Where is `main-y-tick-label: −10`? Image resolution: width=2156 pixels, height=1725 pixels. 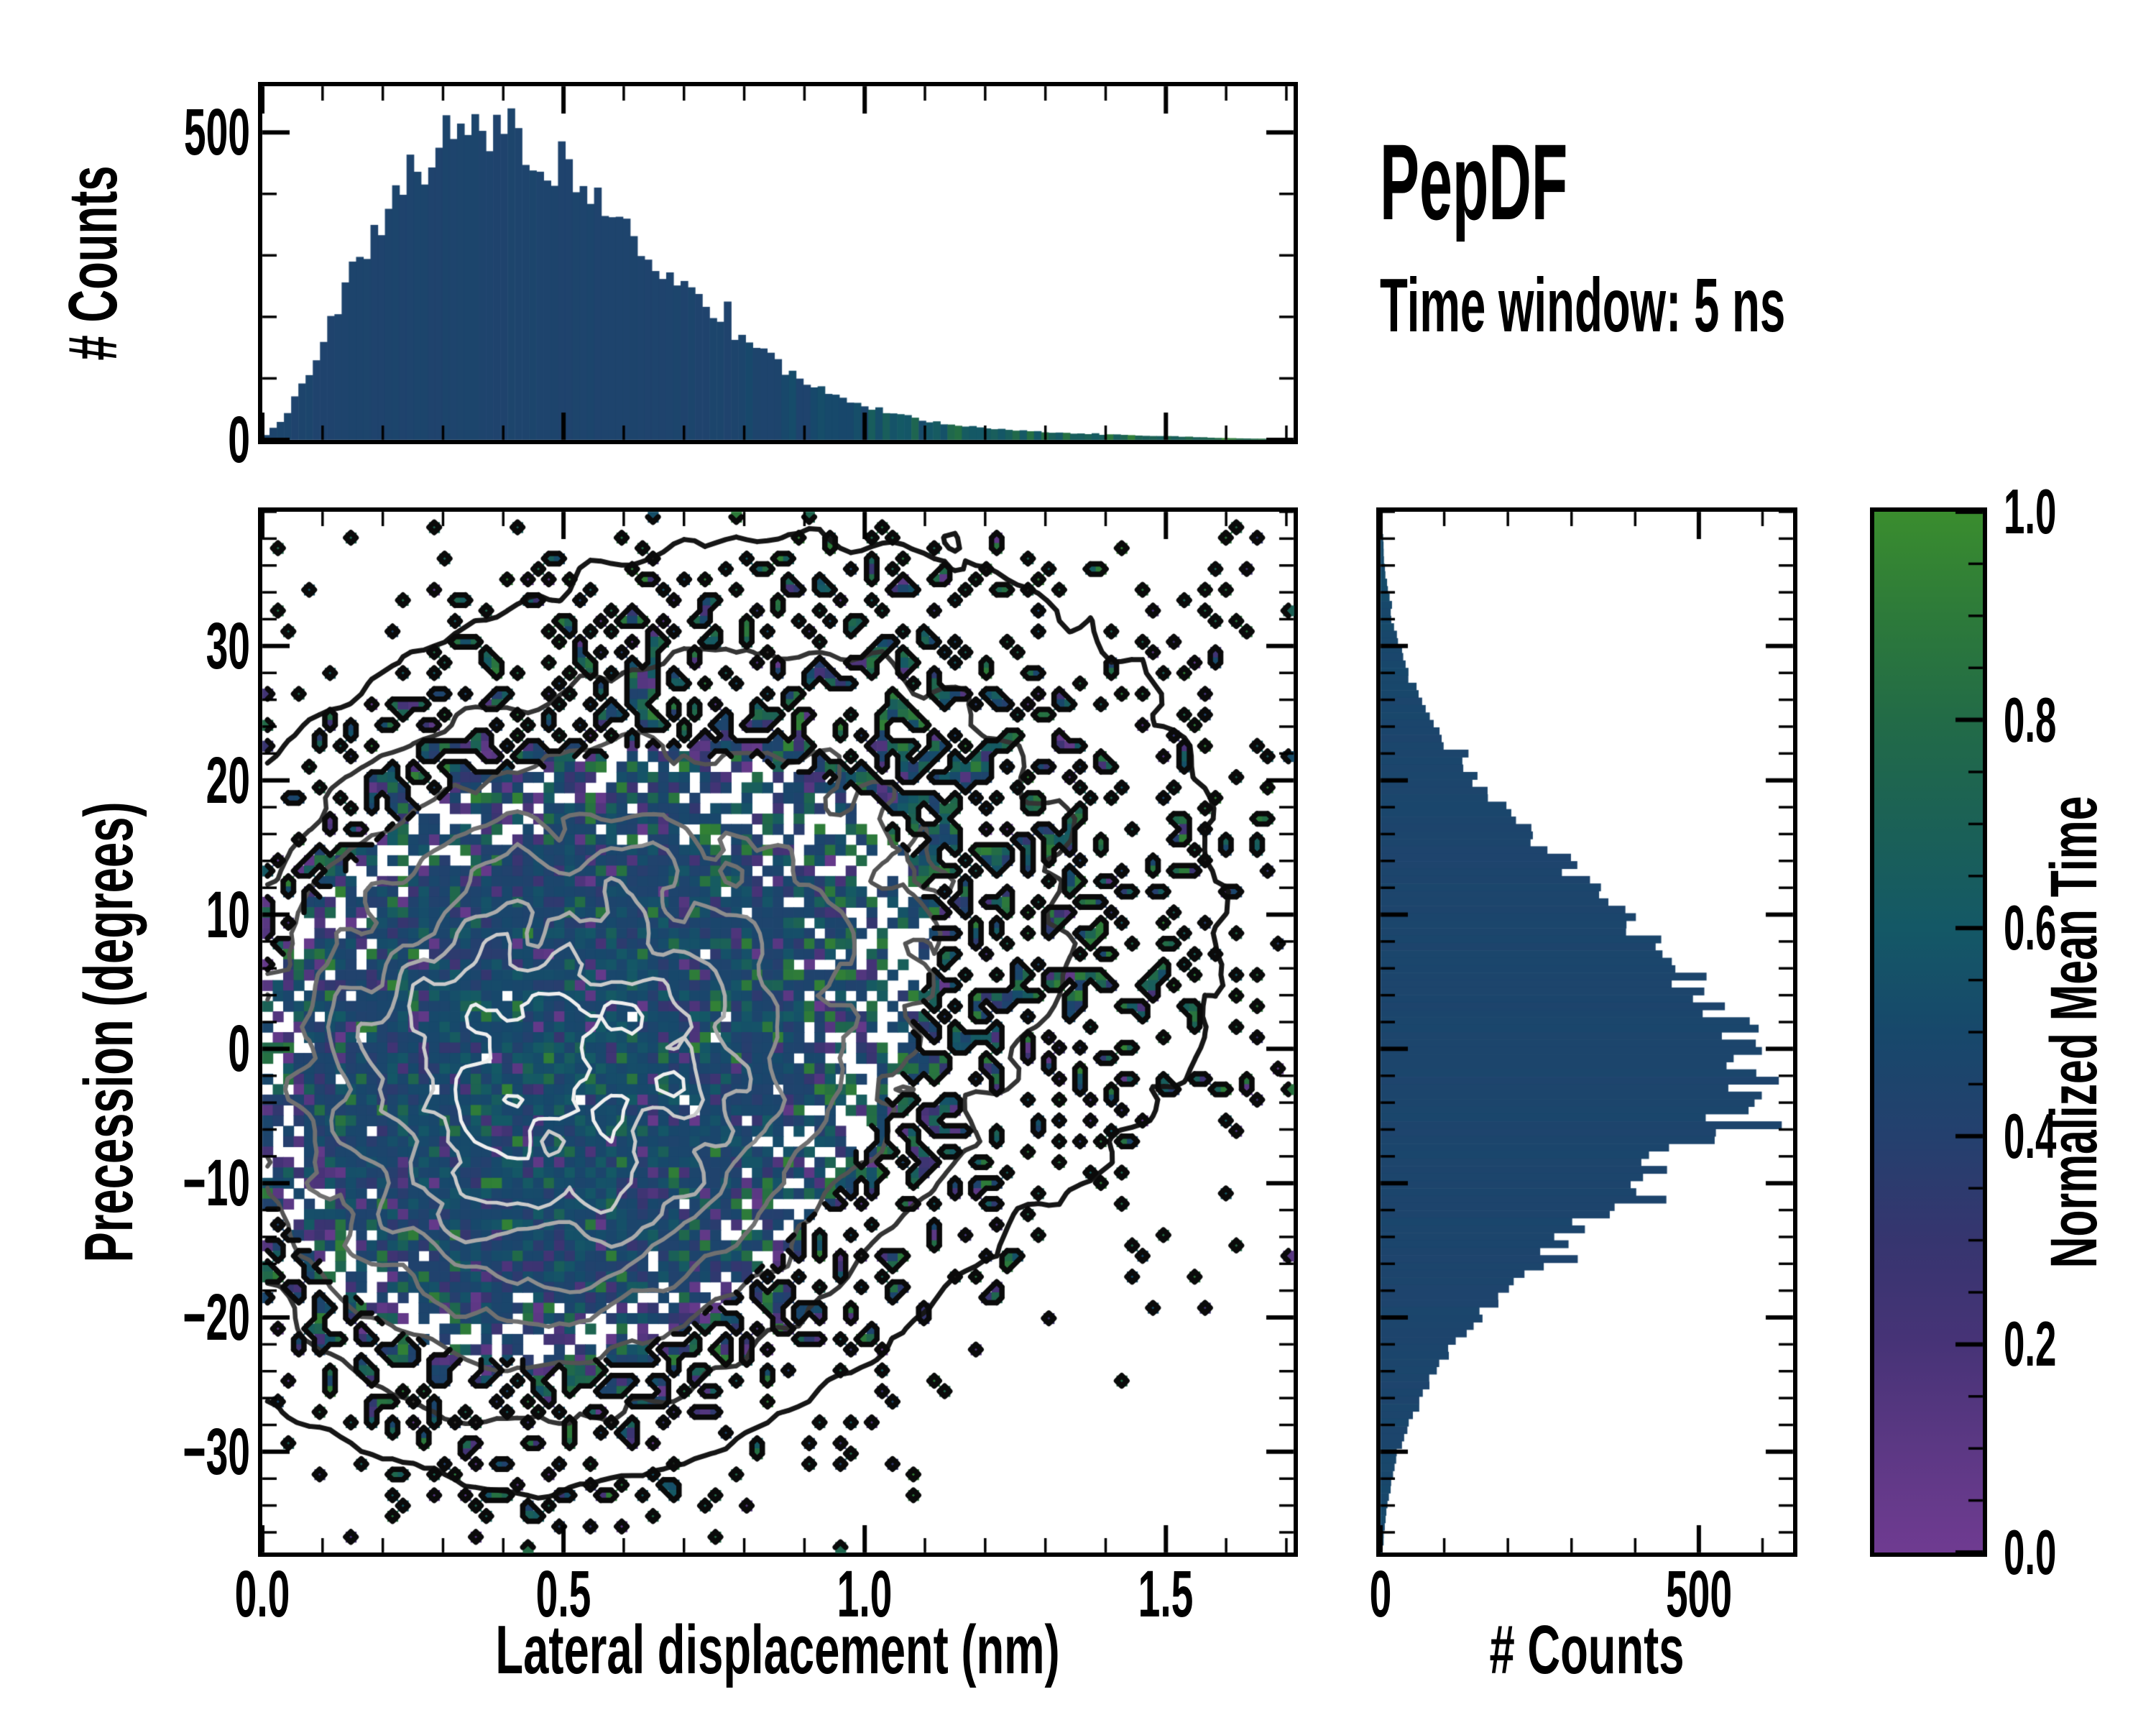 main-y-tick-label: −10 is located at coordinates (216, 1183).